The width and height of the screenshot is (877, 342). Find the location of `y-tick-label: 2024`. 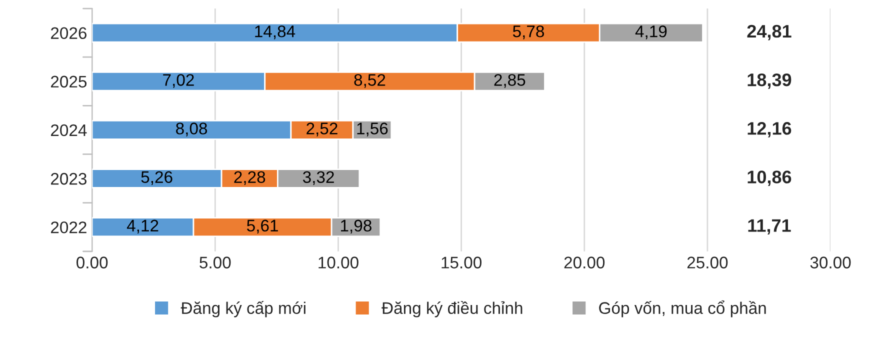

y-tick-label: 2024 is located at coordinates (68, 130).